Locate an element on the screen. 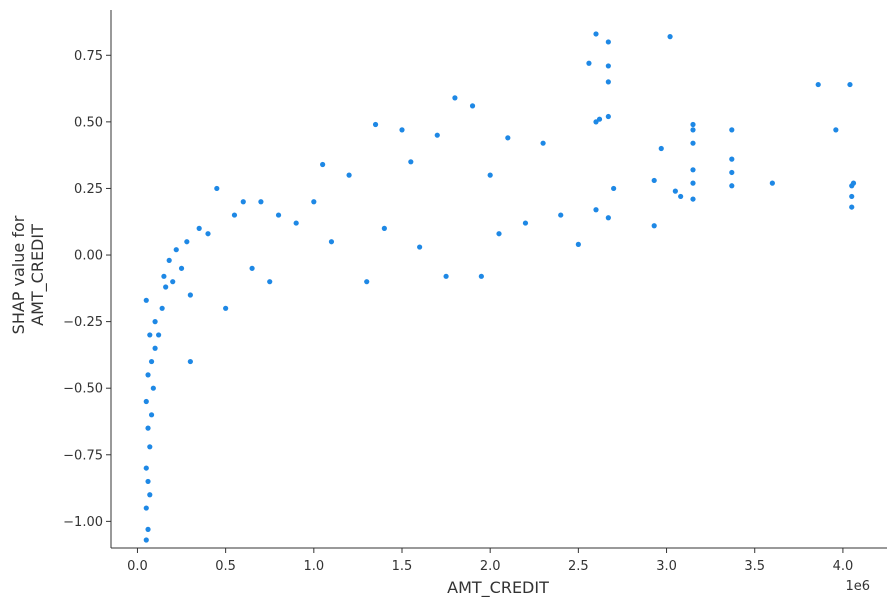 This screenshot has height=611, width=895. y-axis-label: SHAP value for AMT_CREDIT is located at coordinates (28, 274).